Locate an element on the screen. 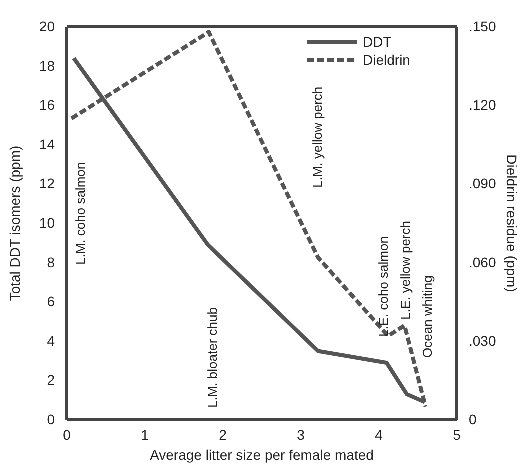  y2-tick-label: .060 is located at coordinates (482, 262).